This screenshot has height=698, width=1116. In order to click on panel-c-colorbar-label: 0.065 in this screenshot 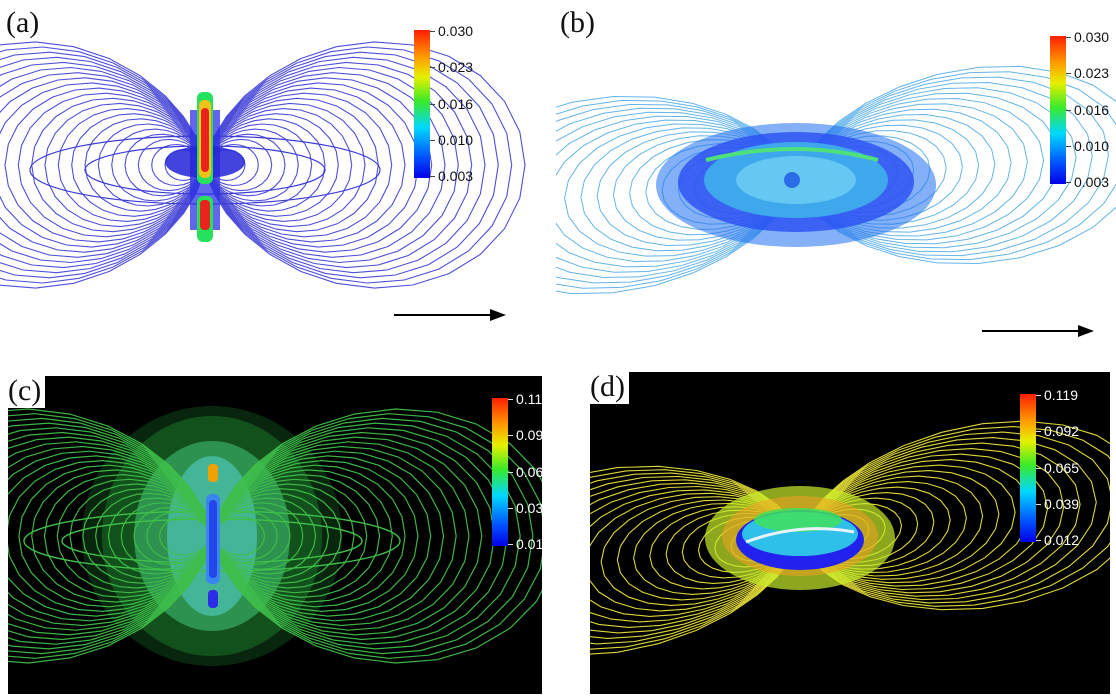, I will do `click(534, 472)`.